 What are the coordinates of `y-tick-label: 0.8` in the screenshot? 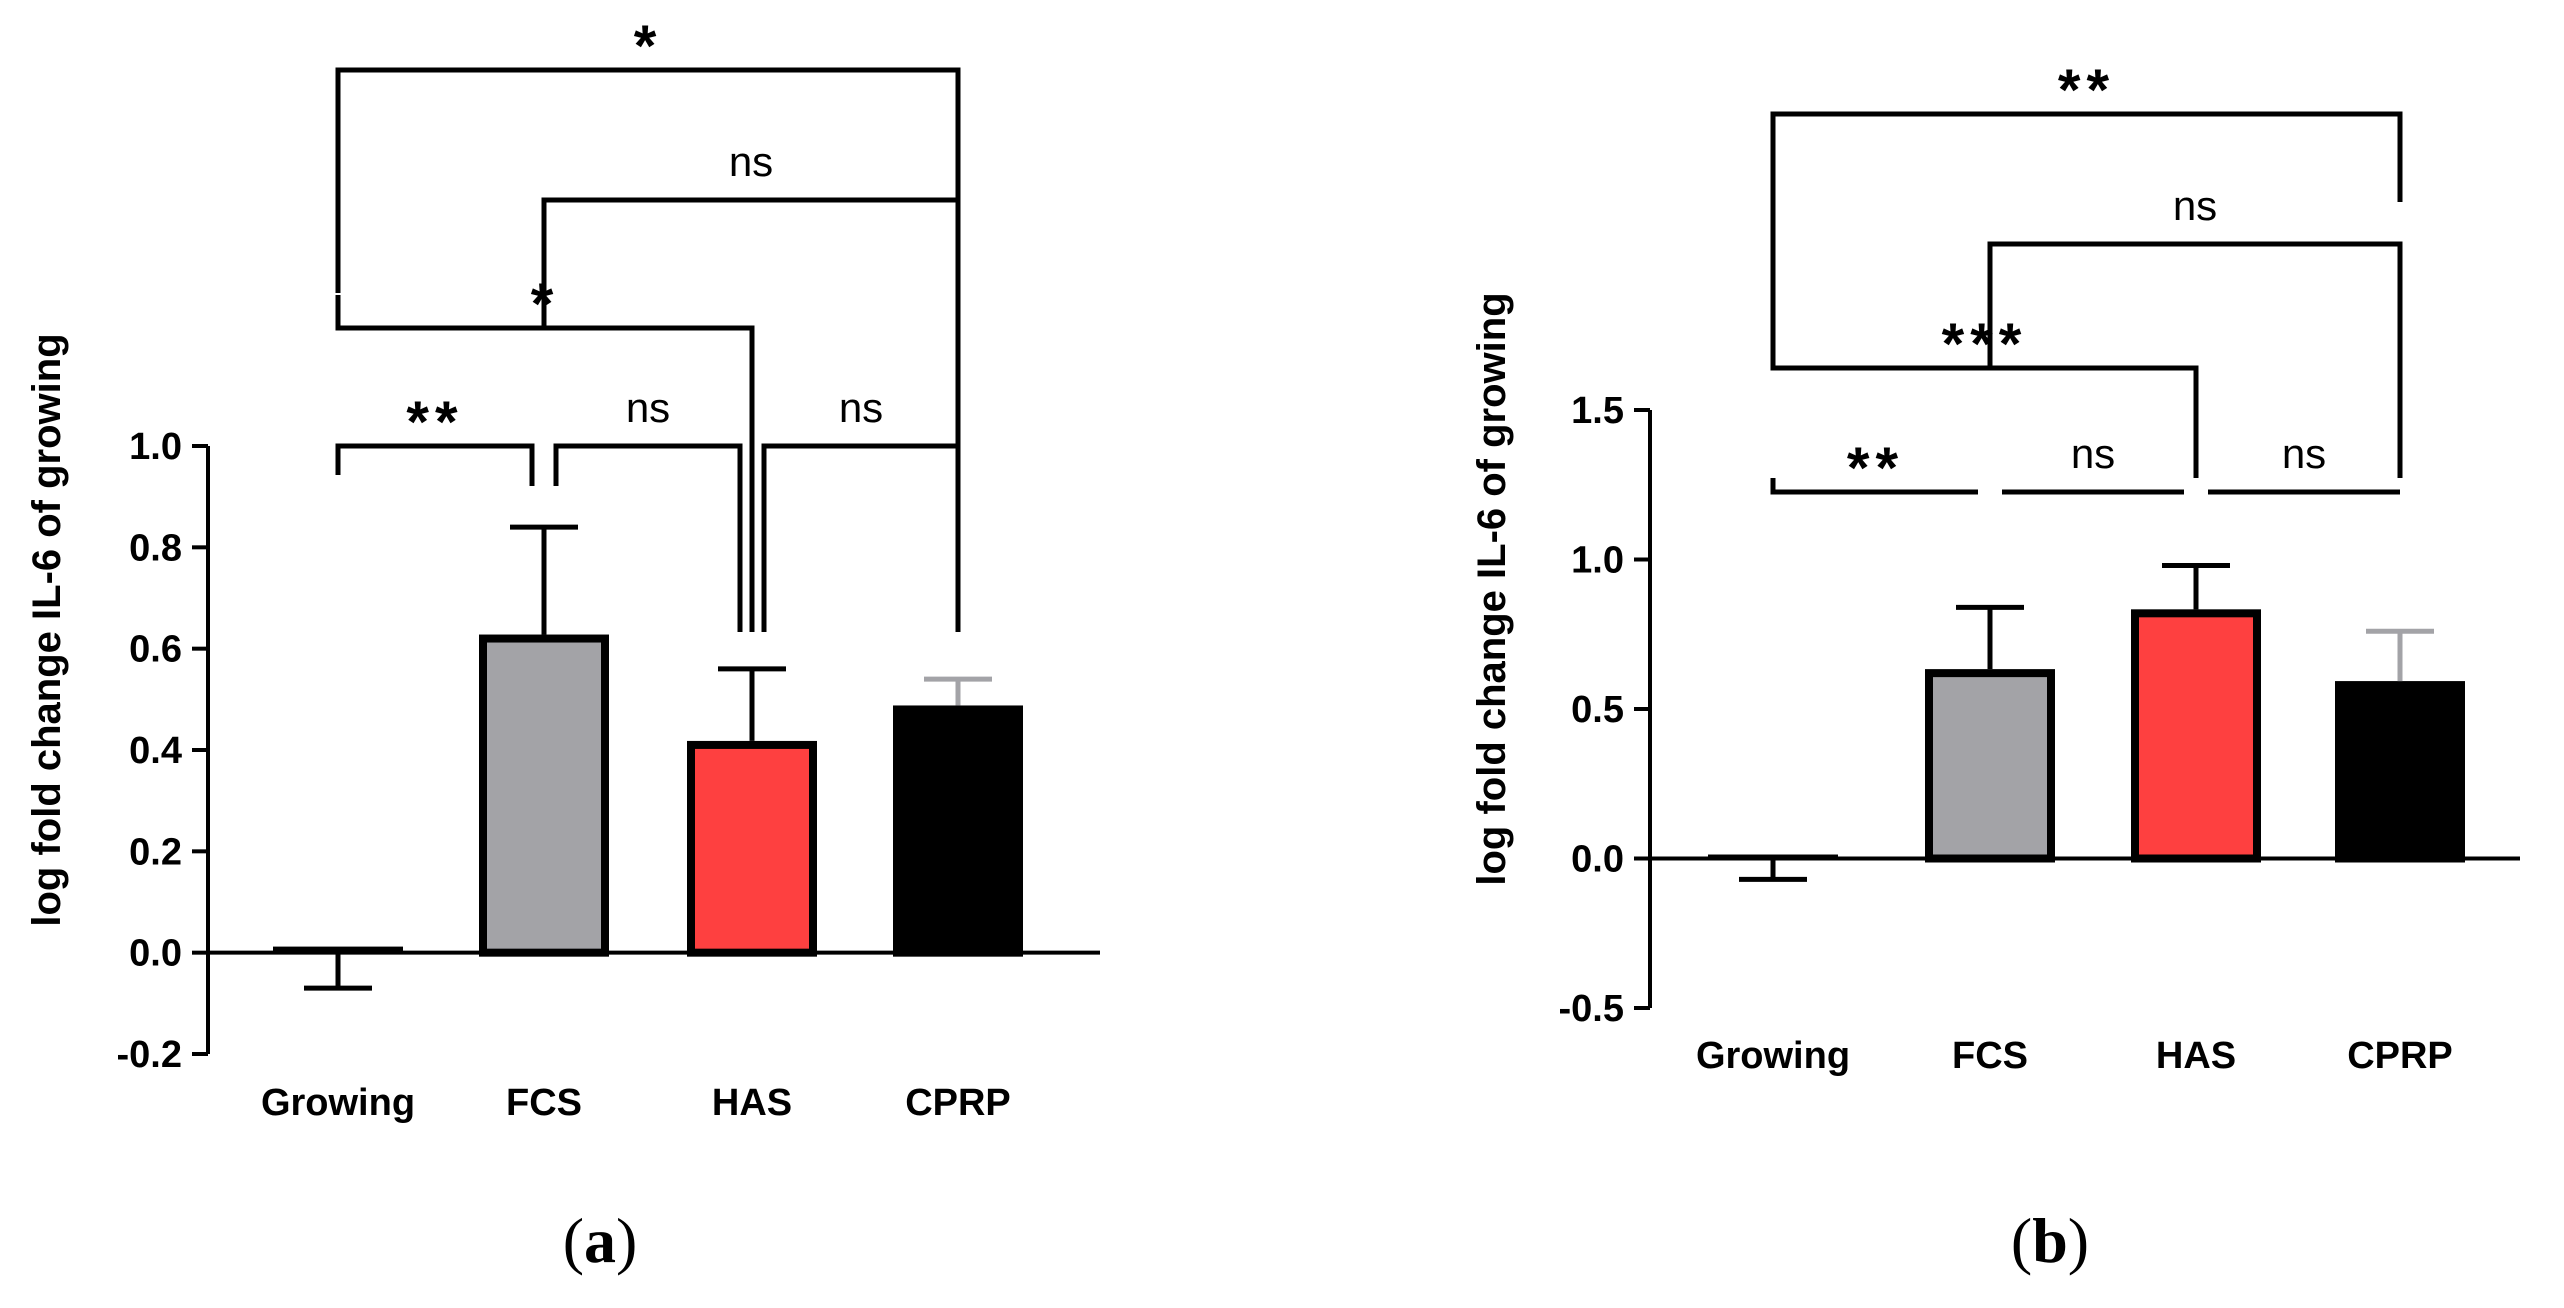 It's located at (155, 548).